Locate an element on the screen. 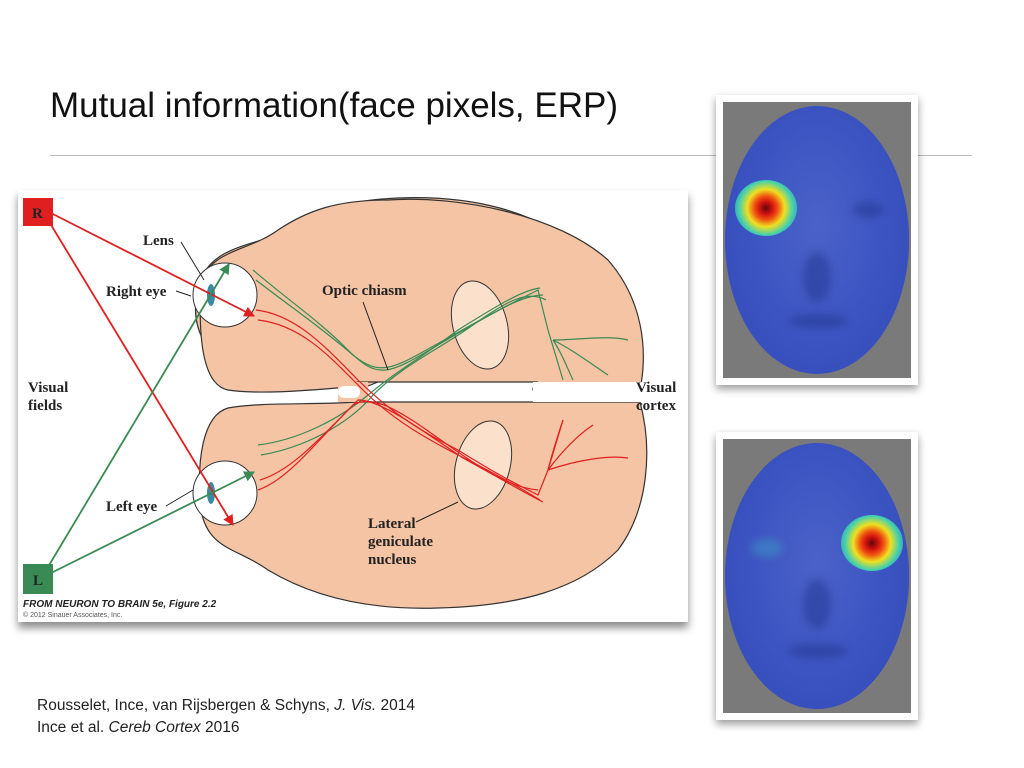 The width and height of the screenshot is (1024, 768). left-eye is located at coordinates (225, 493).